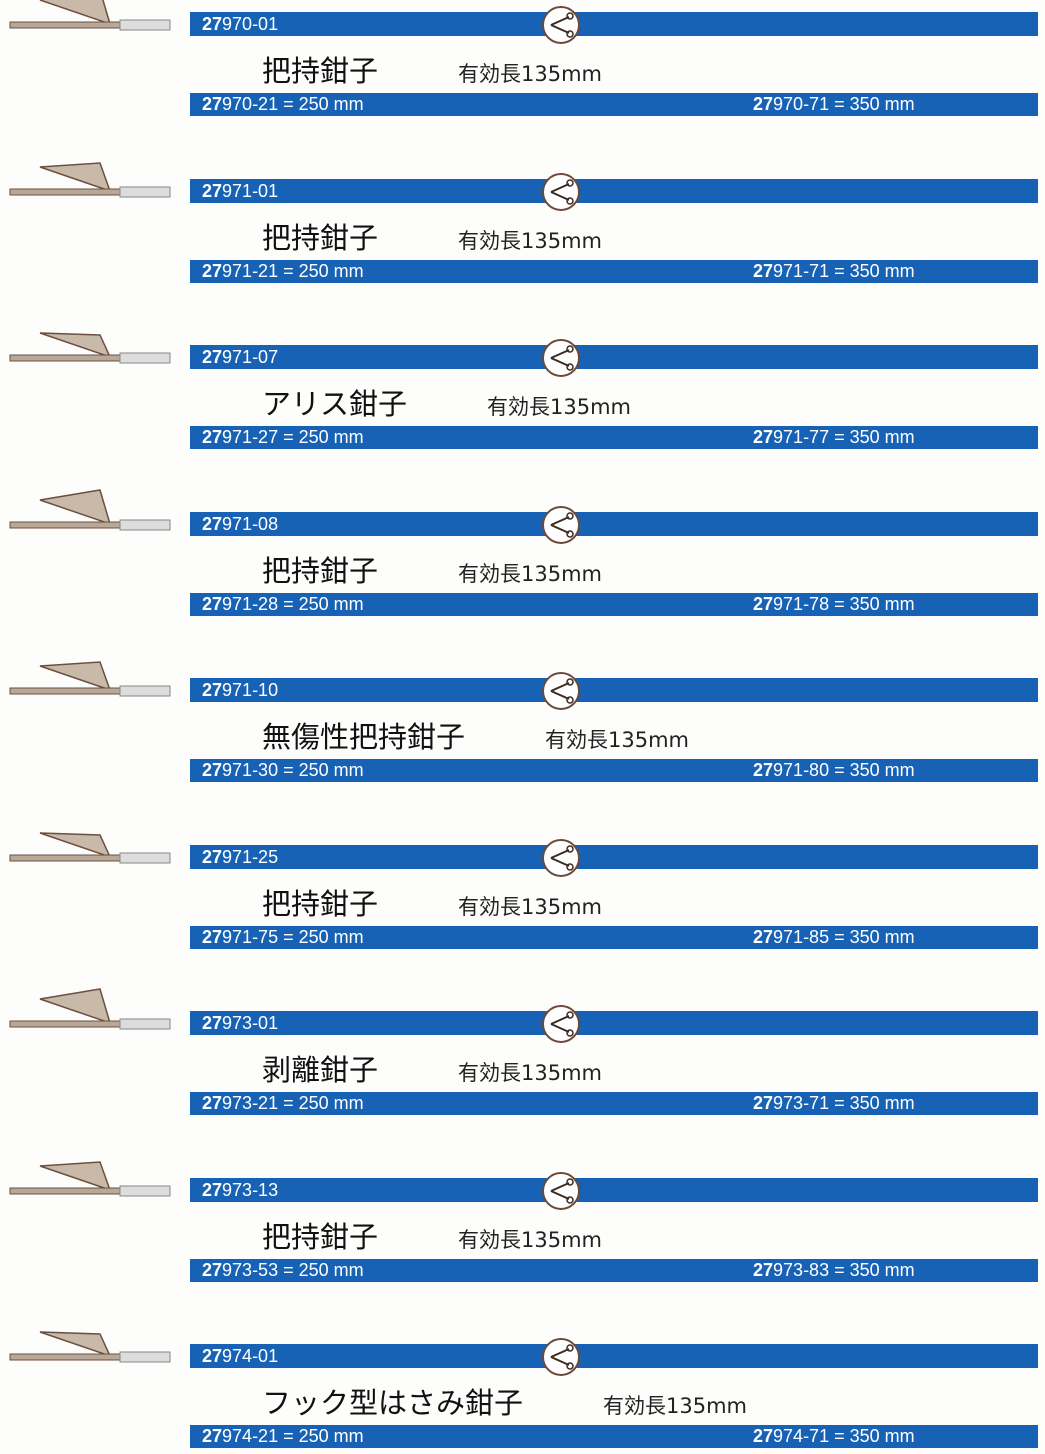 This screenshot has width=1045, height=1454. Describe the element at coordinates (844, 1269) in the screenshot. I see `code-rest: 973-83 = 350 mm` at that location.